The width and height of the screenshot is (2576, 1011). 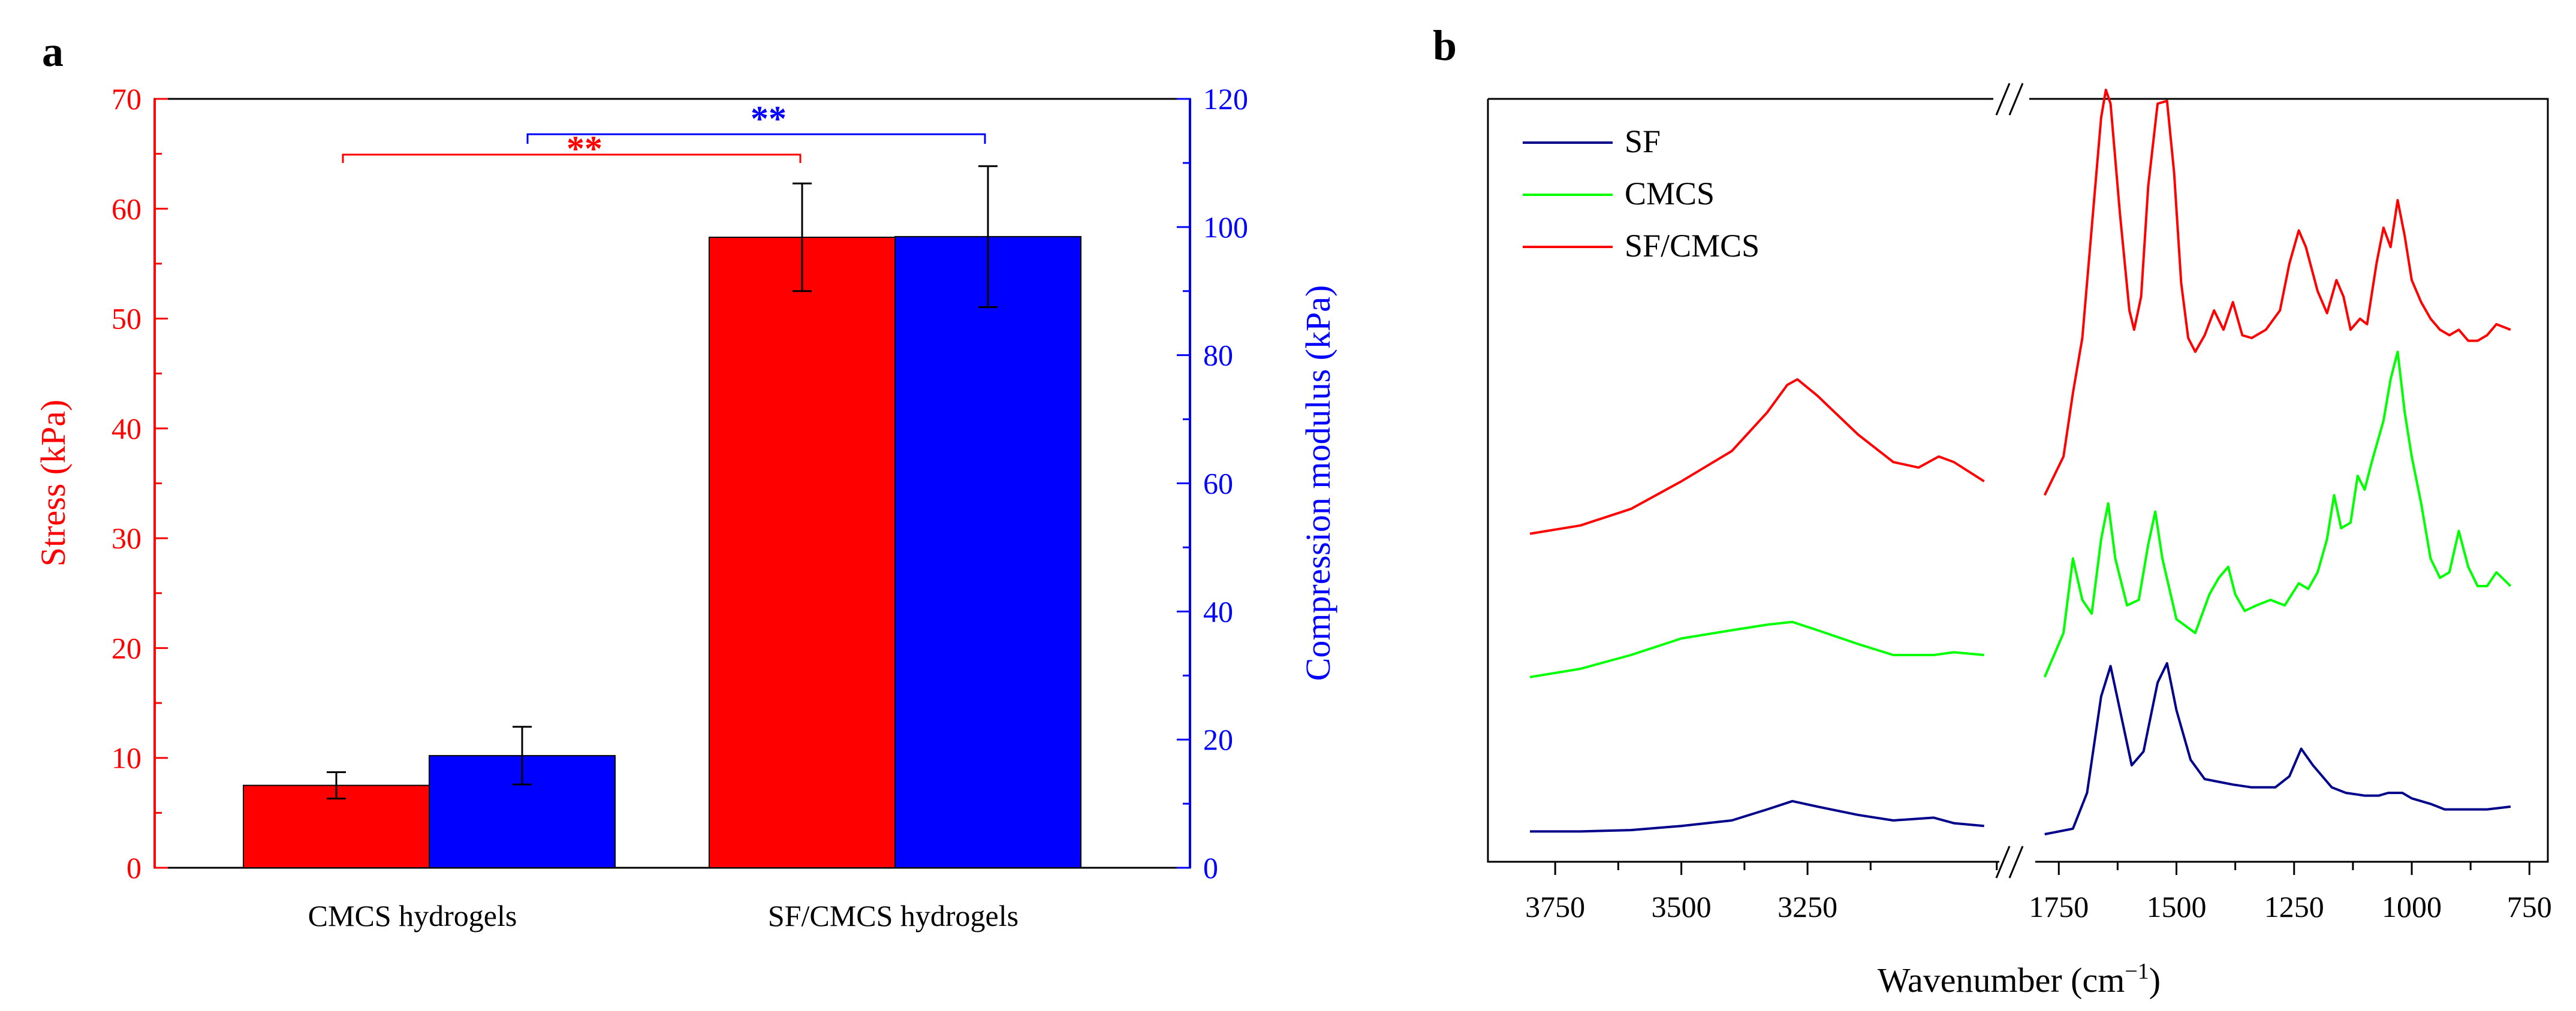 What do you see at coordinates (1226, 227) in the screenshot?
I see `right-tick-label: 100` at bounding box center [1226, 227].